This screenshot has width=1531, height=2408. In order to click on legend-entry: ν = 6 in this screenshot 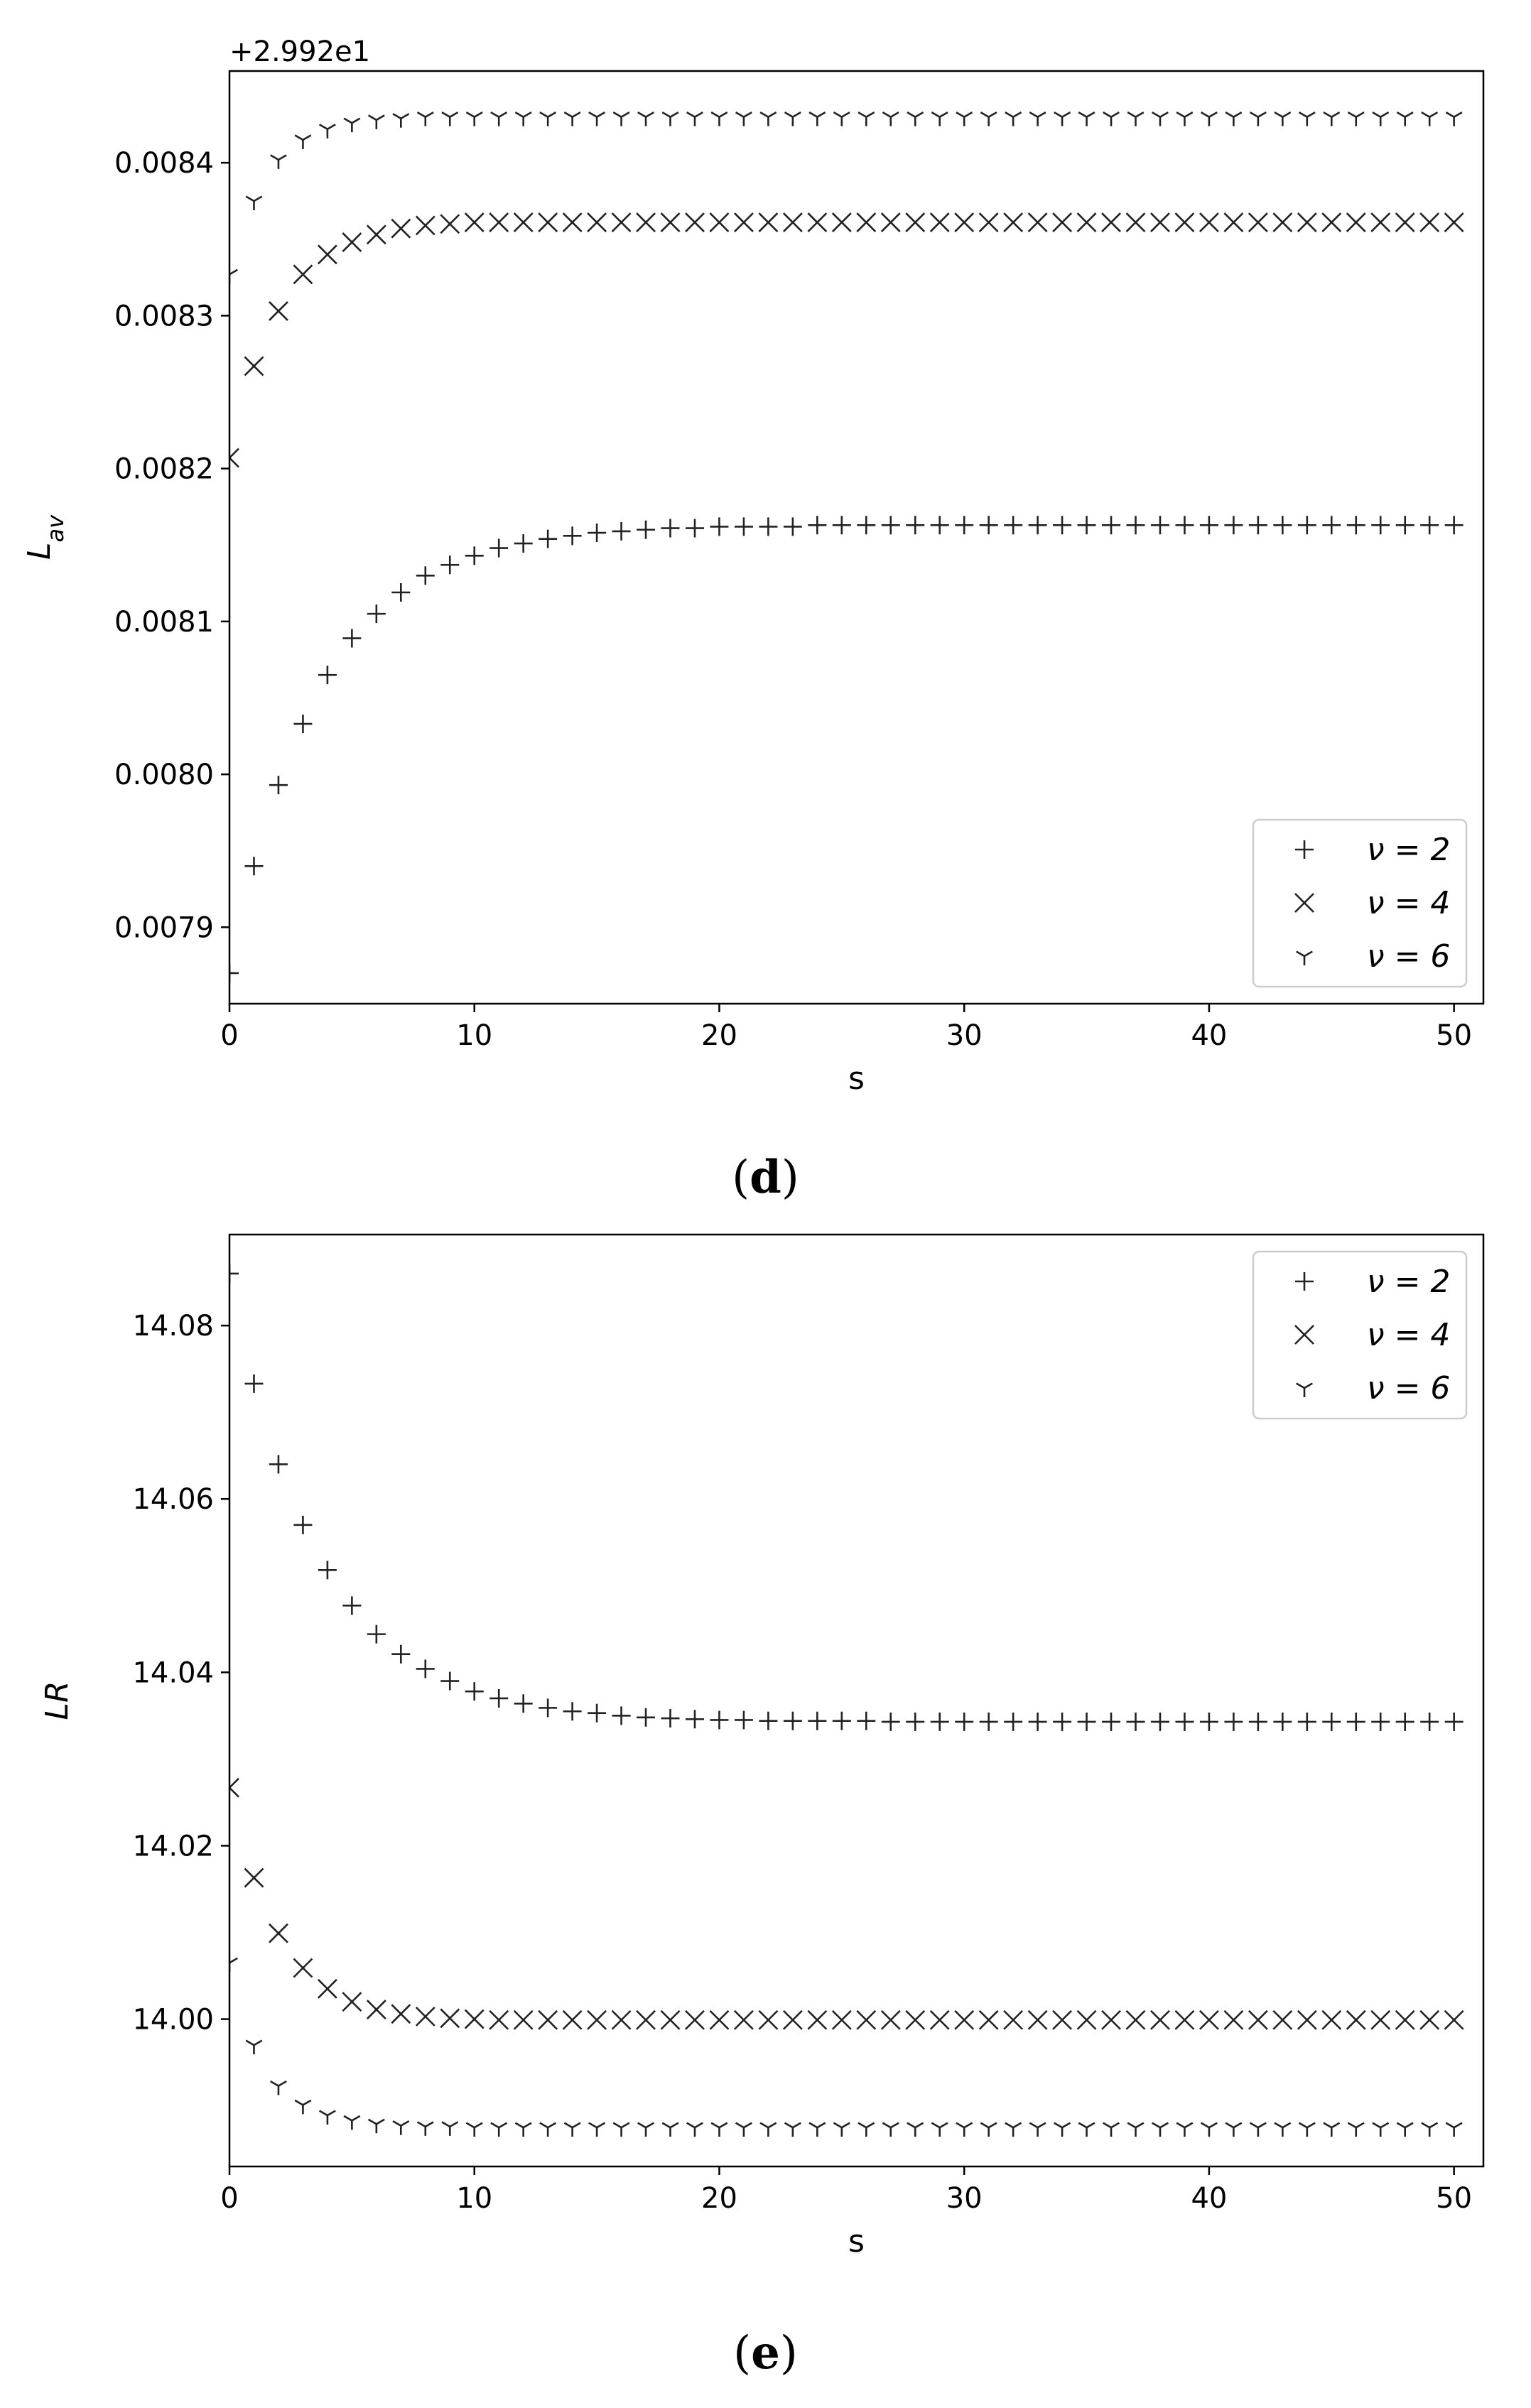, I will do `click(1373, 957)`.